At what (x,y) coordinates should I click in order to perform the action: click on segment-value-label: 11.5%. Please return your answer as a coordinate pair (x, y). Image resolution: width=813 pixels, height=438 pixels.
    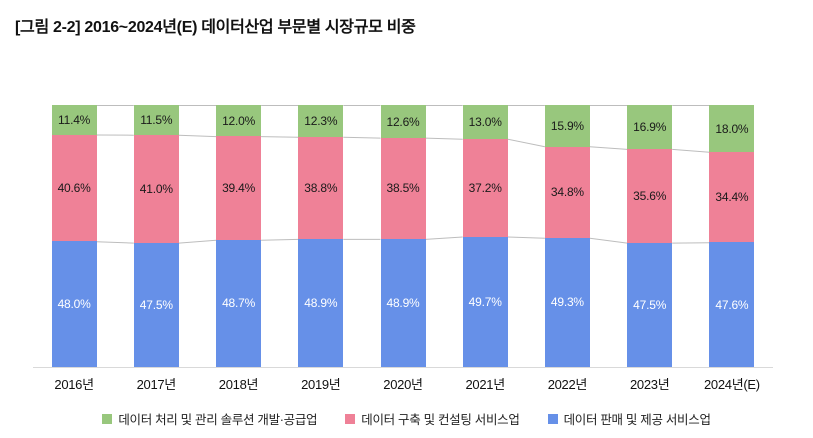
    Looking at the image, I should click on (156, 120).